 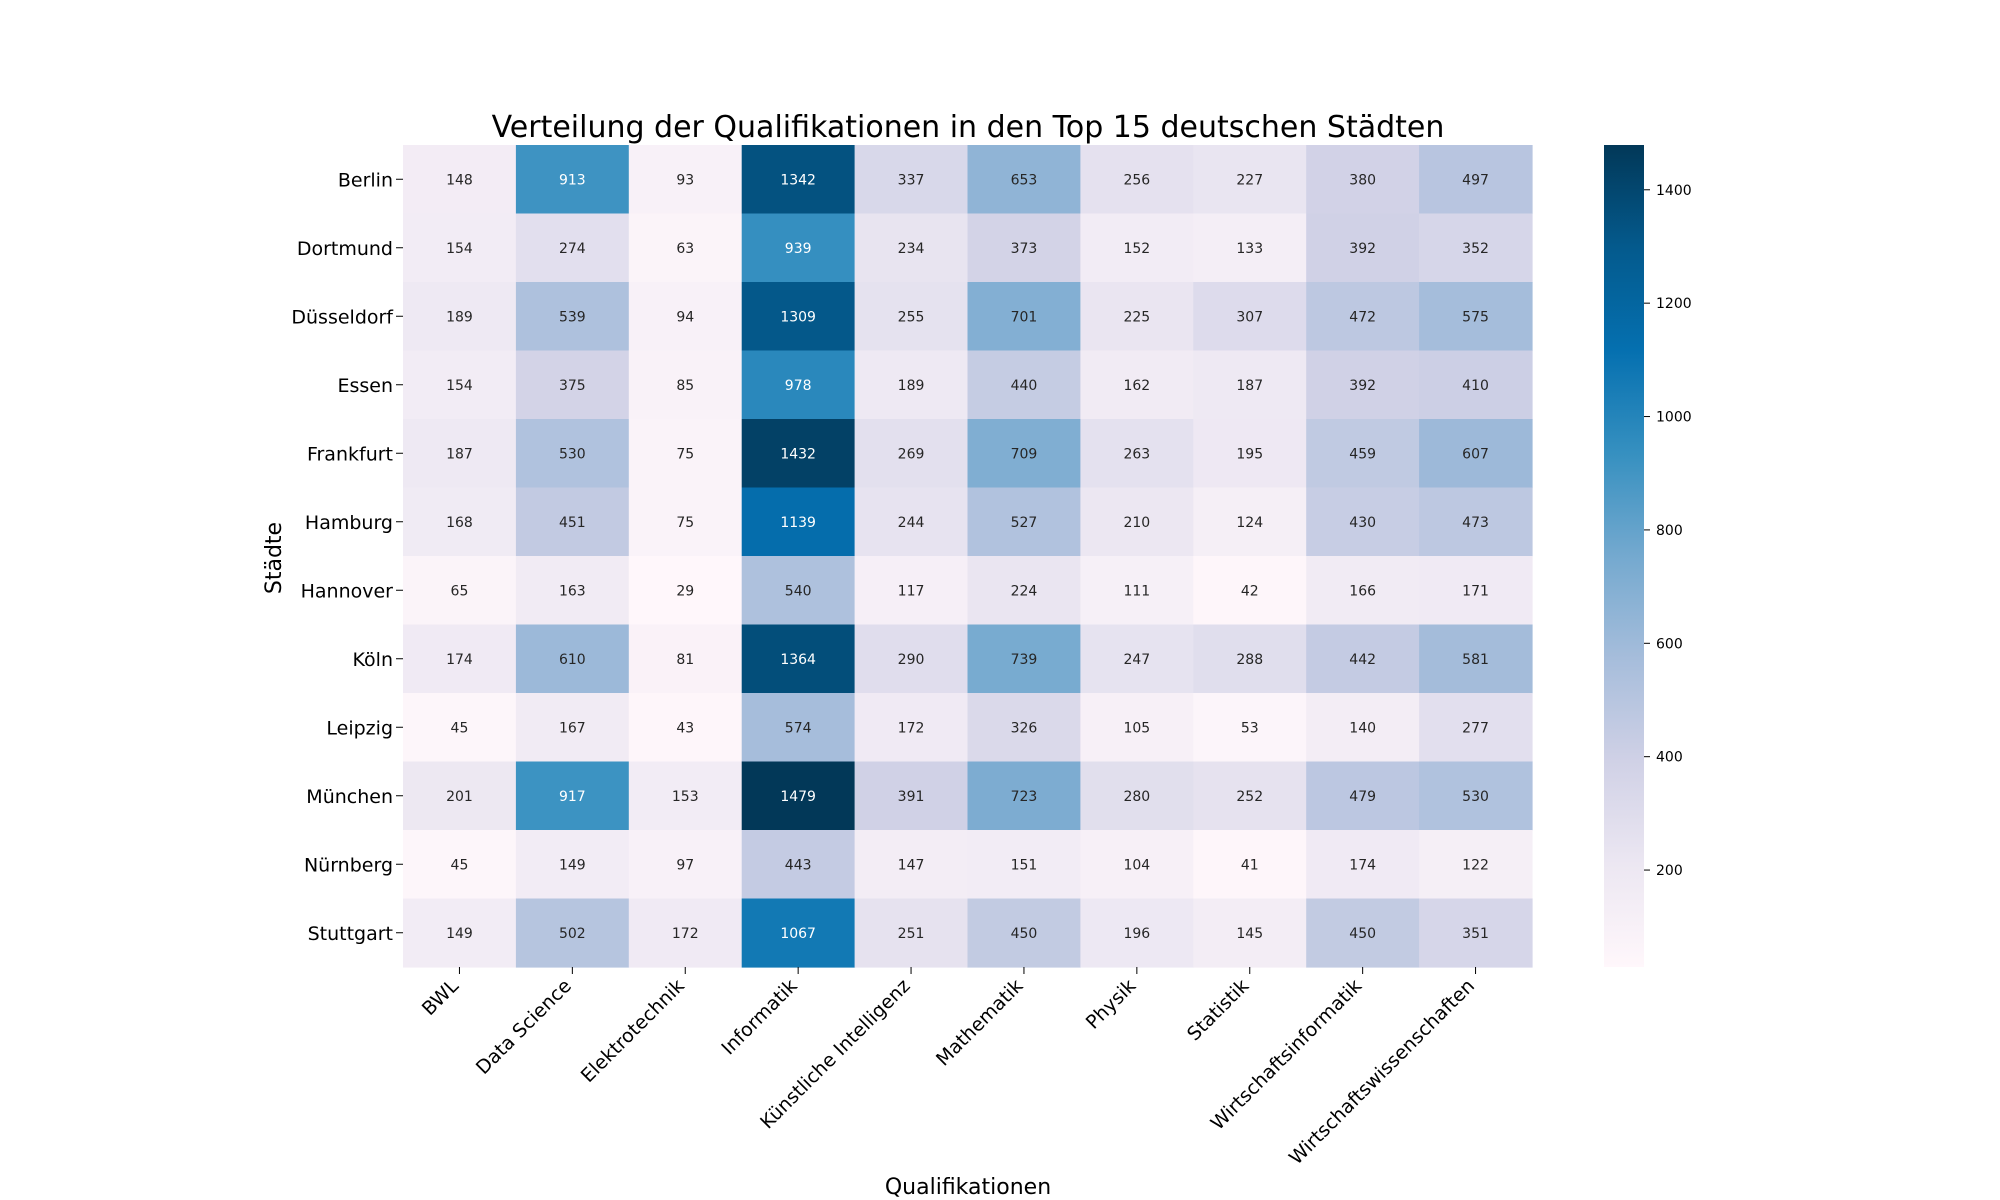 What do you see at coordinates (685, 934) in the screenshot?
I see `cell-value-label: 172` at bounding box center [685, 934].